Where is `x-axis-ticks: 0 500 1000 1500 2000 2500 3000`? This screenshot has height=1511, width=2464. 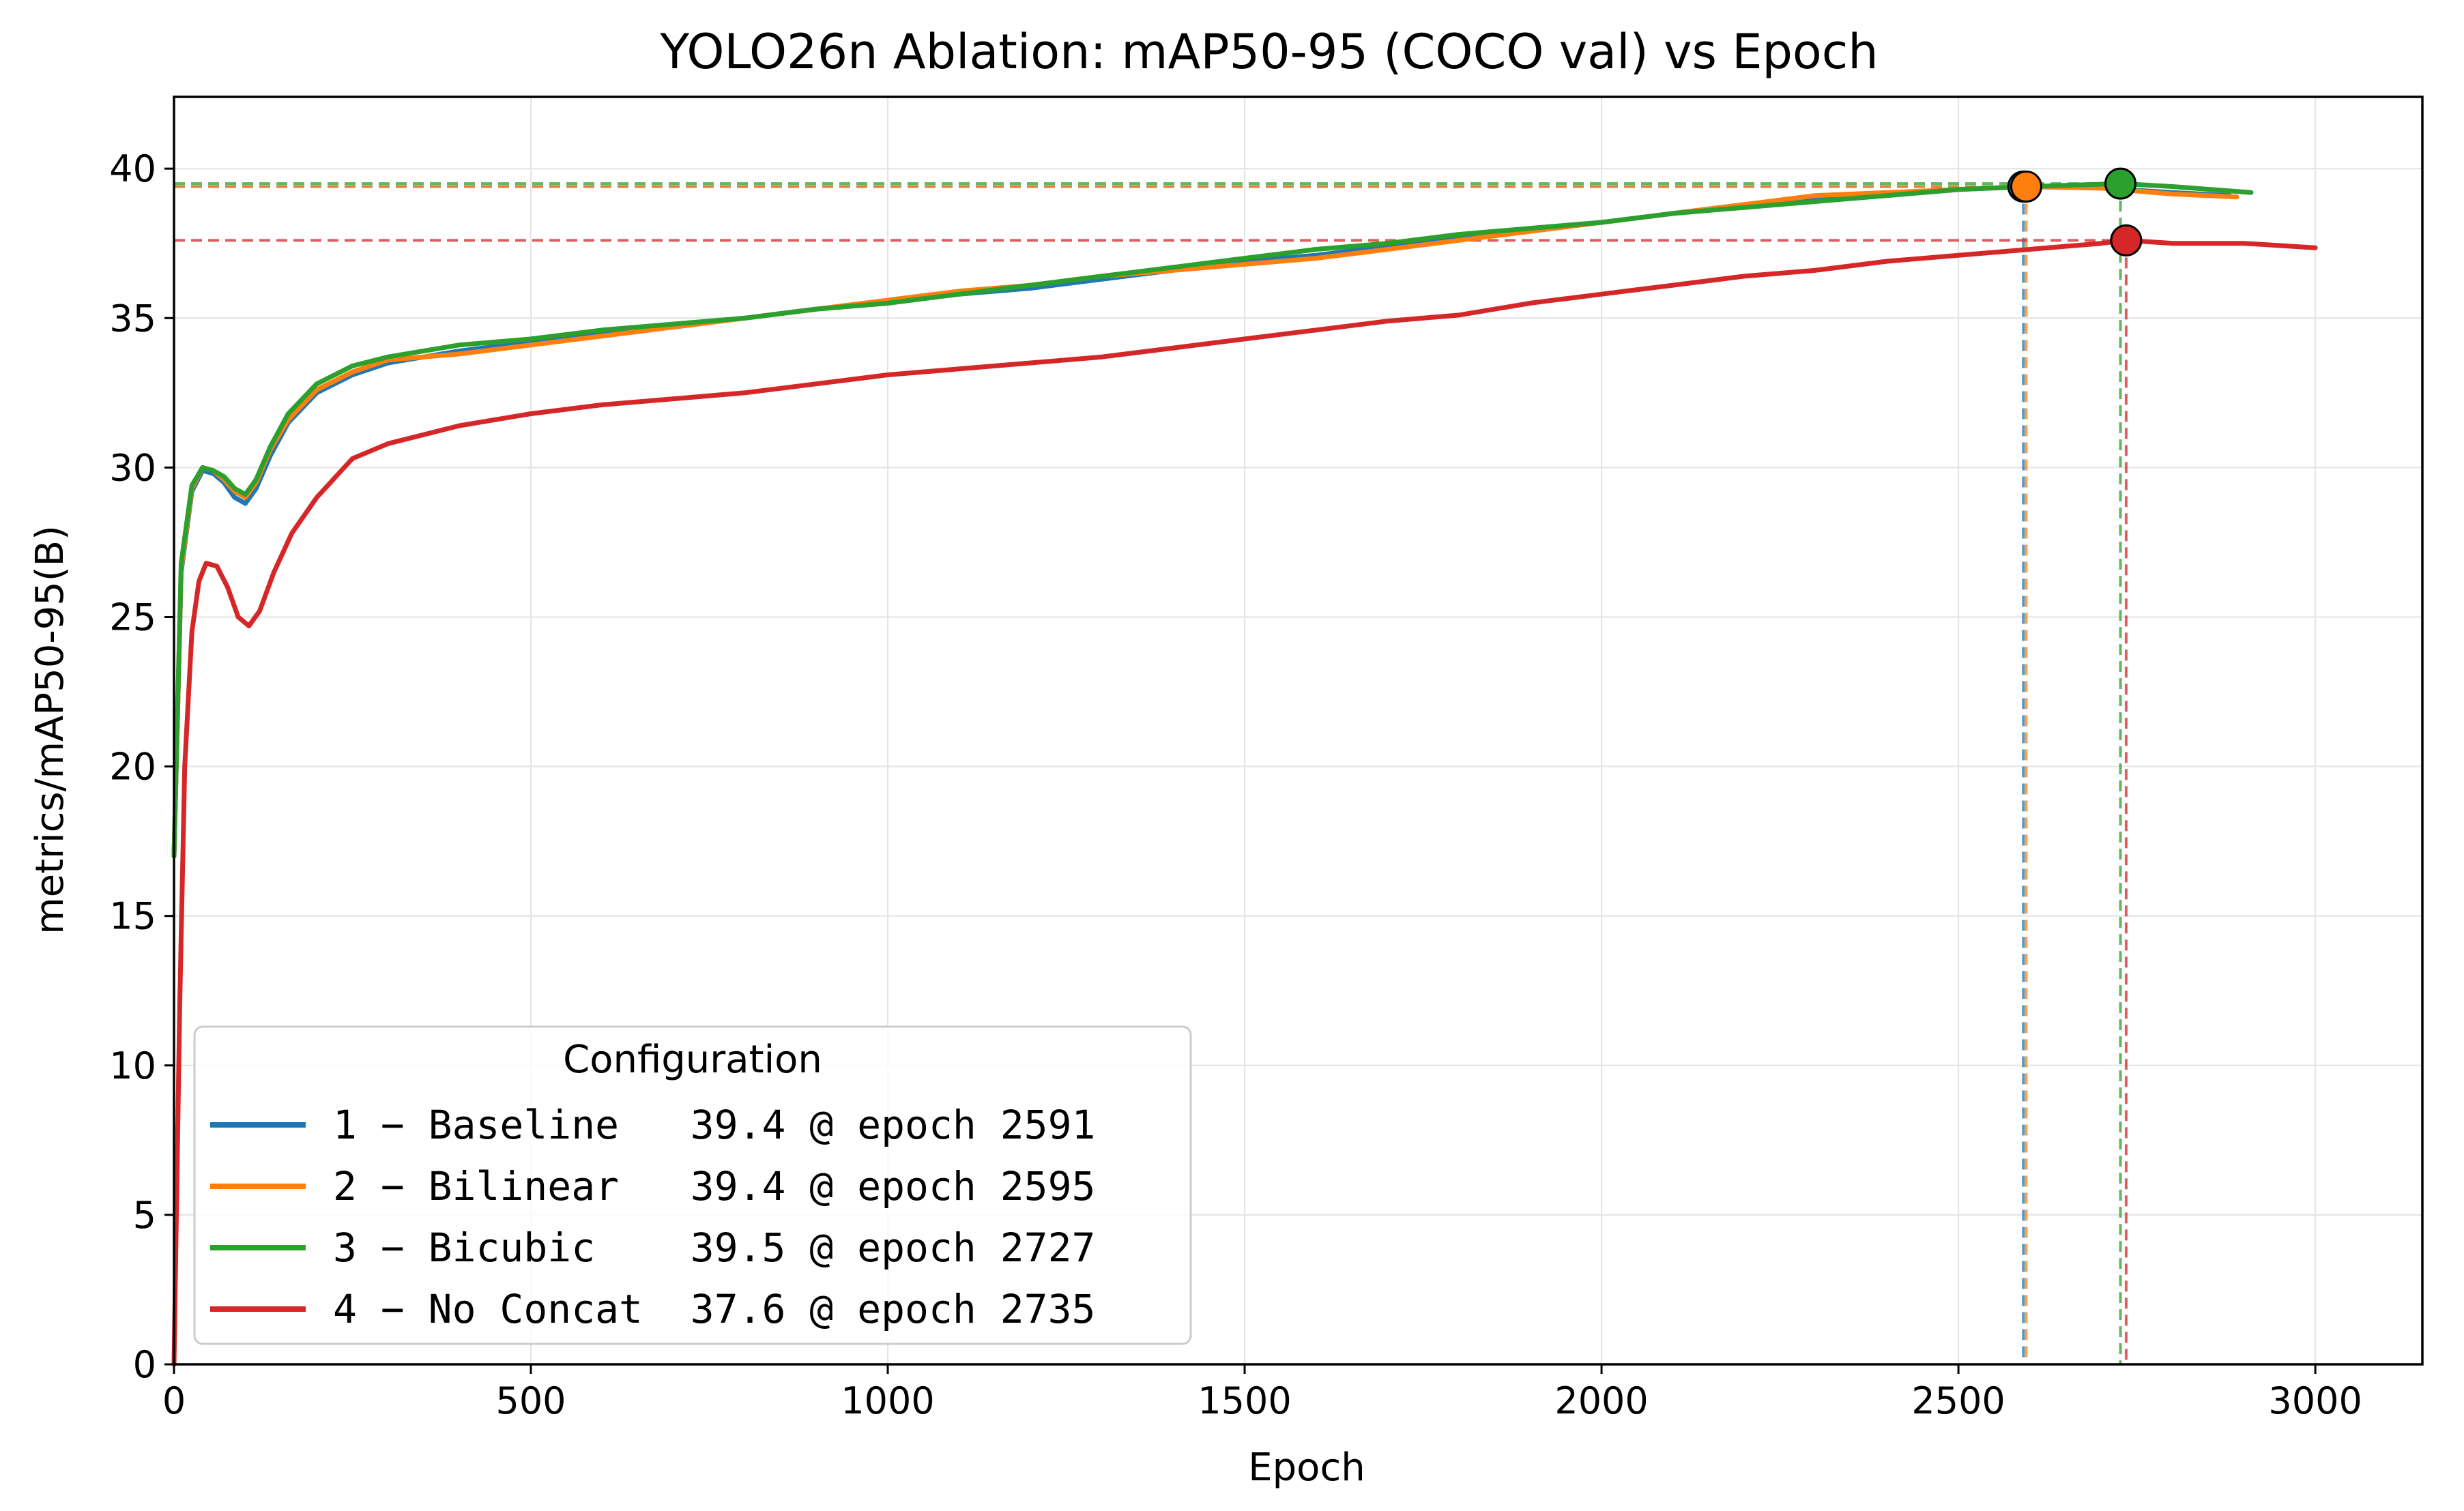
x-axis-ticks: 0 500 1000 1500 2000 2500 3000 is located at coordinates (1262, 1393).